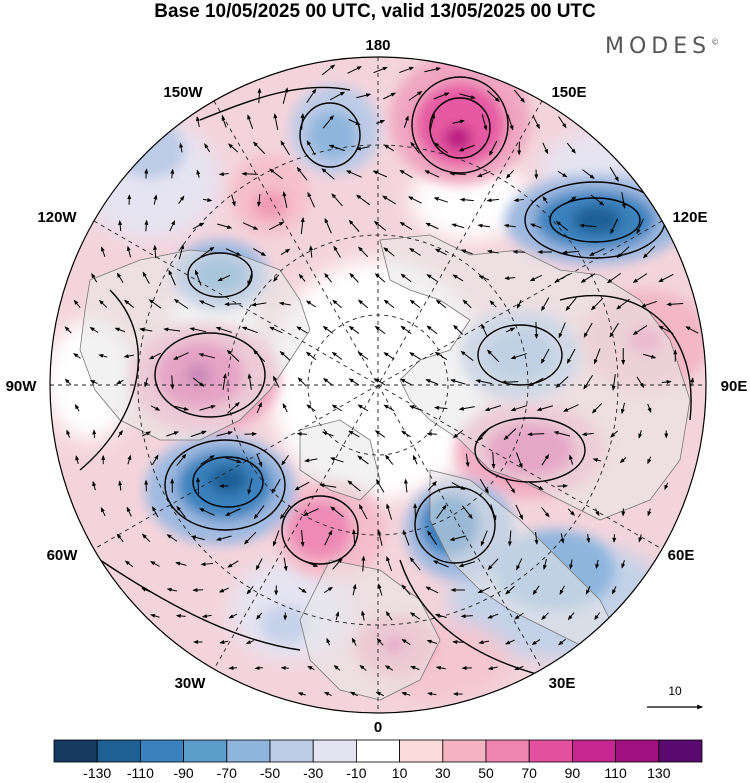 Image resolution: width=750 pixels, height=783 pixels. I want to click on vector-scale-label: 10, so click(675, 691).